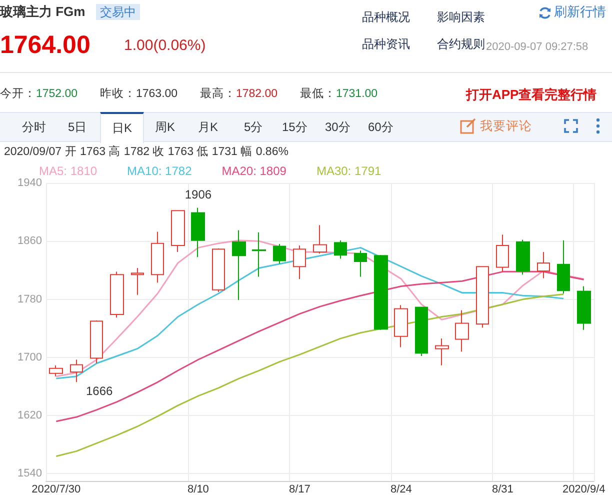  What do you see at coordinates (503, 489) in the screenshot?
I see `x-tick-label: 8/31` at bounding box center [503, 489].